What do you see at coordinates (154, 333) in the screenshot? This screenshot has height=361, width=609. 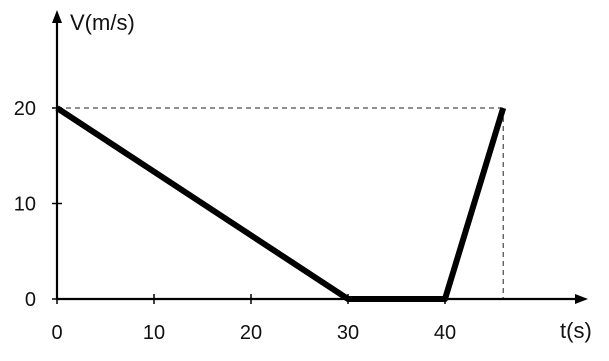 I see `x-tick-label: 10` at bounding box center [154, 333].